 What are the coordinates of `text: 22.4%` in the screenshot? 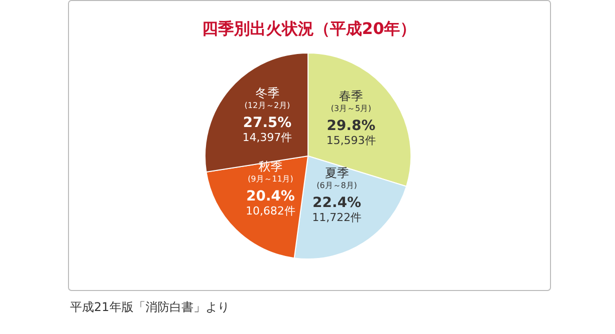 It's located at (337, 203).